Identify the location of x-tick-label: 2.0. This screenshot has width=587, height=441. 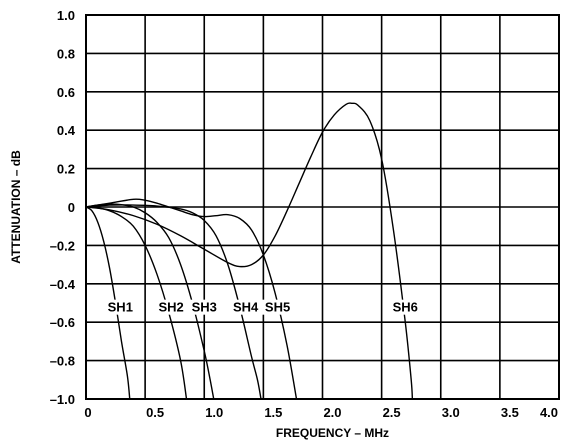
(332, 412).